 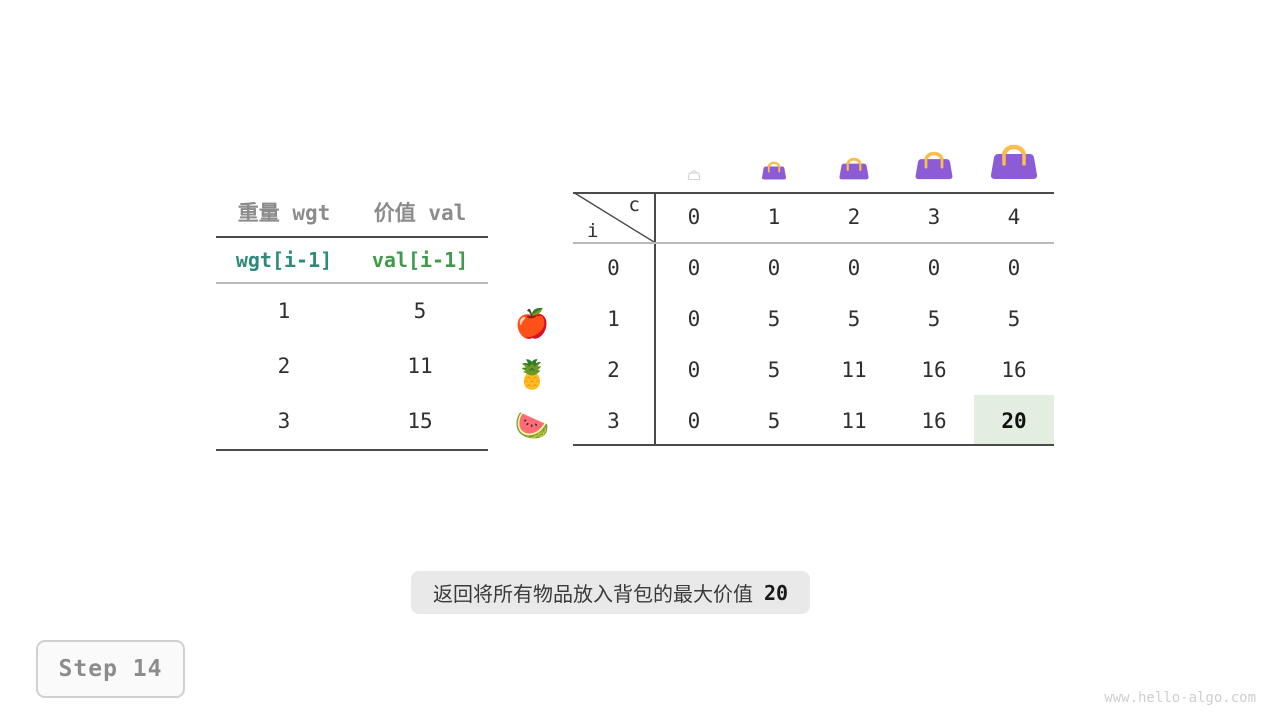 I want to click on dp-col-header-3: 3, so click(x=934, y=217).